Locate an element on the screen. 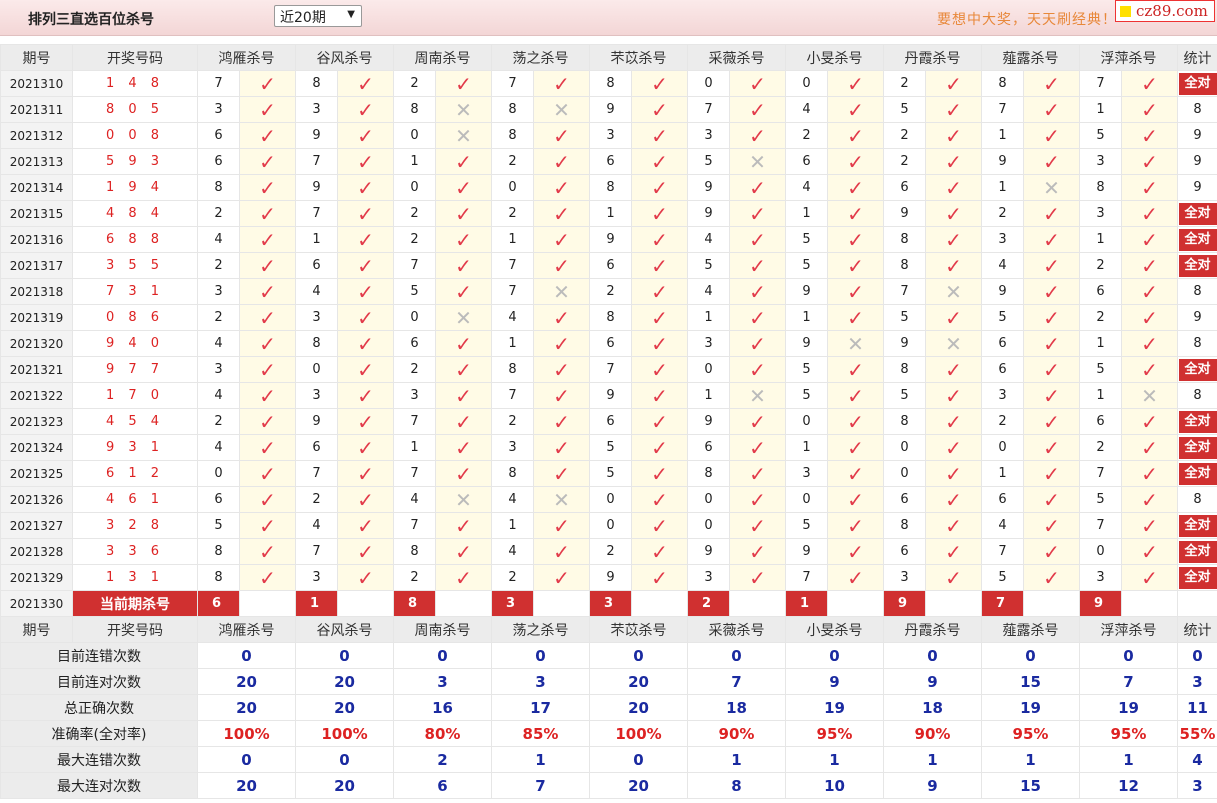 The height and width of the screenshot is (803, 1217). stat-value: 6 is located at coordinates (442, 785).